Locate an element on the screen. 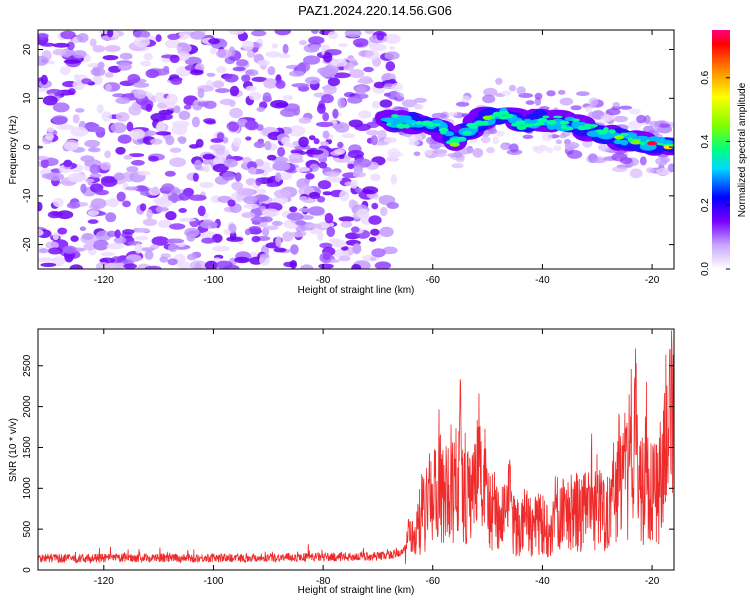 Image resolution: width=750 pixels, height=600 pixels. colorbar-tick-label: 0.6 is located at coordinates (705, 77).